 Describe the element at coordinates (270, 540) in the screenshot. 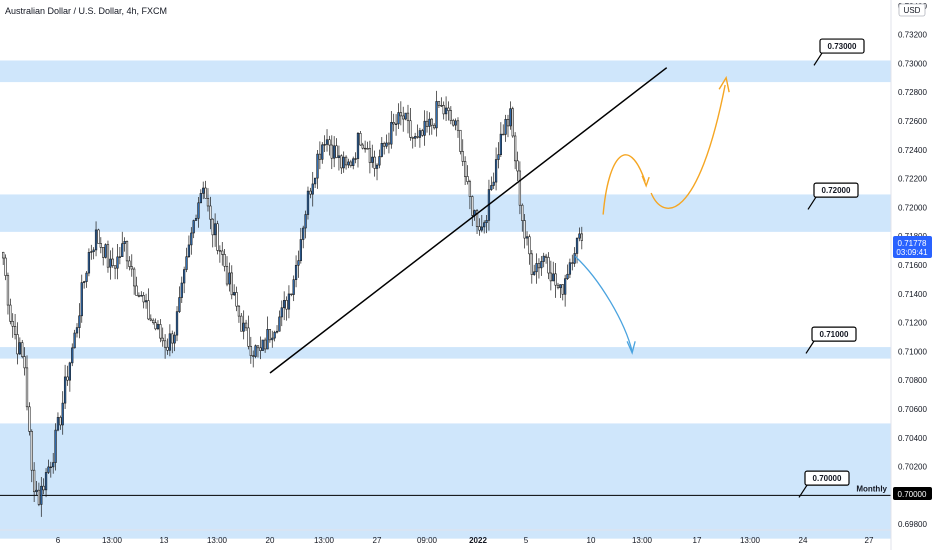

I see `time-tick-label: 20` at that location.